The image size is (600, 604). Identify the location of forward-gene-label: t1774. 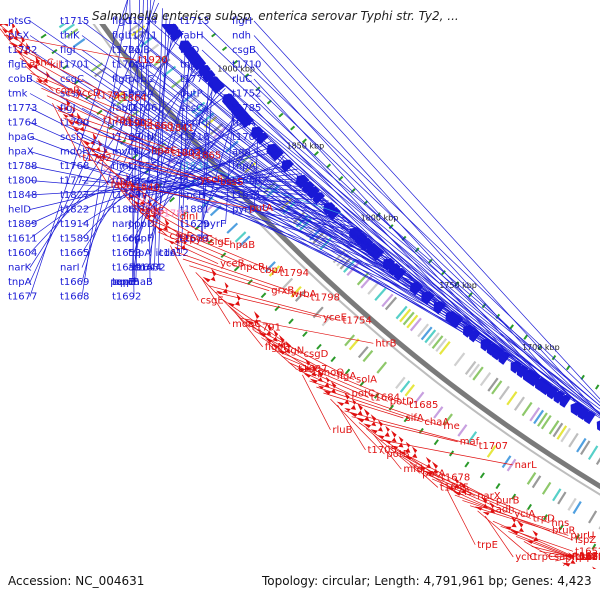
(194, 79).